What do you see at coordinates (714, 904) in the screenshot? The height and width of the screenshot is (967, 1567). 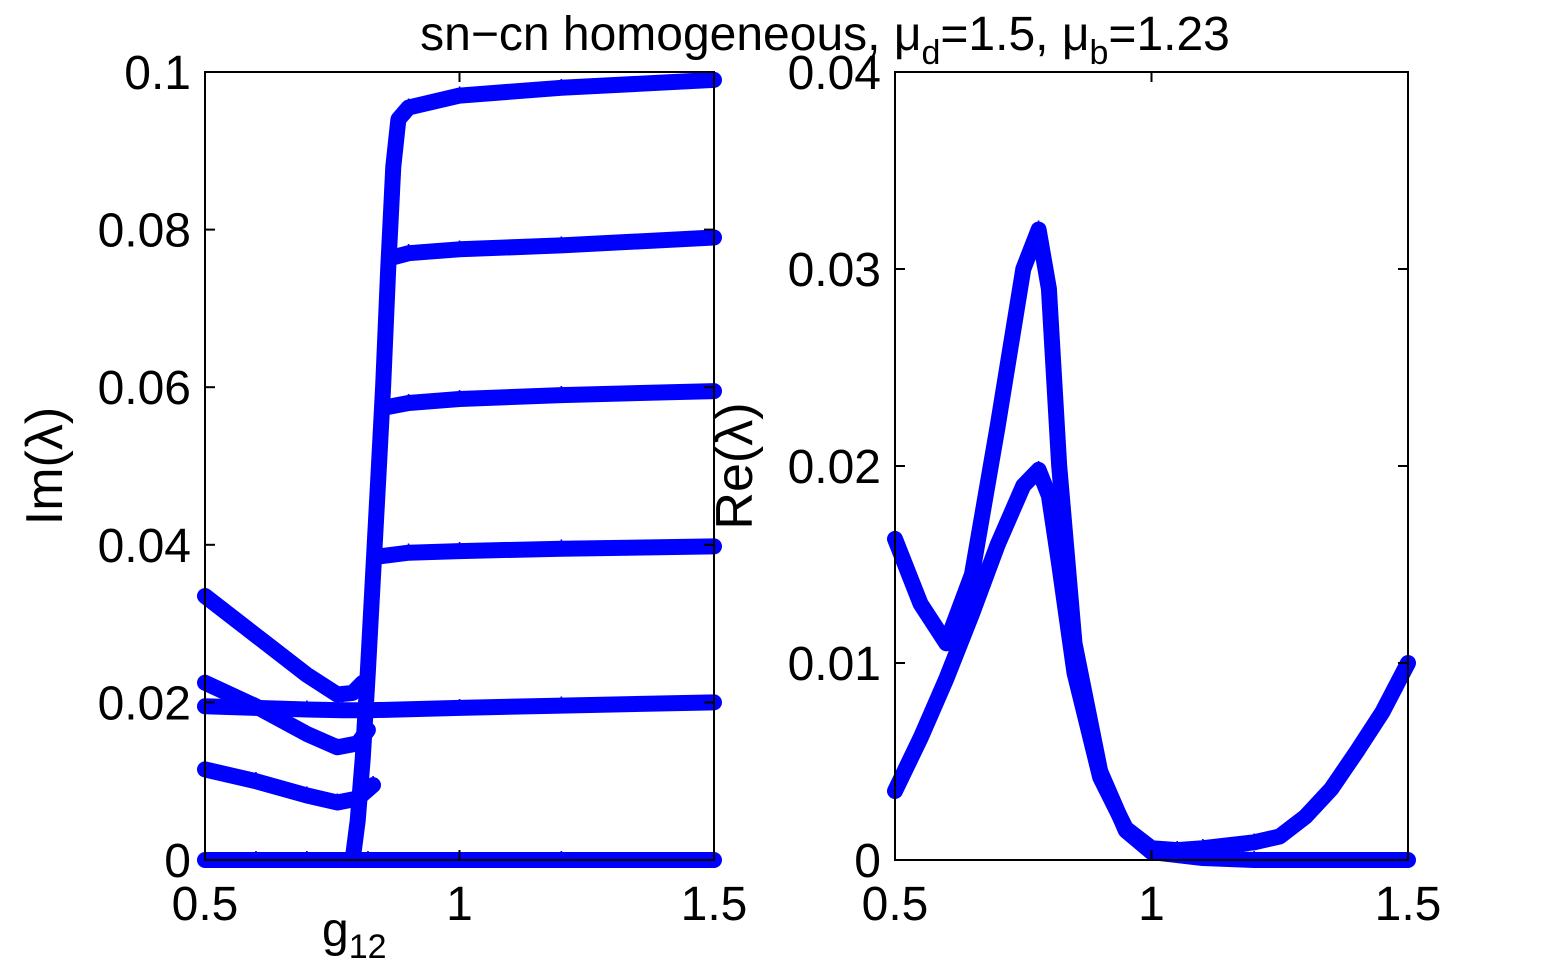 I see `left-x-tick-label: 1.5` at bounding box center [714, 904].